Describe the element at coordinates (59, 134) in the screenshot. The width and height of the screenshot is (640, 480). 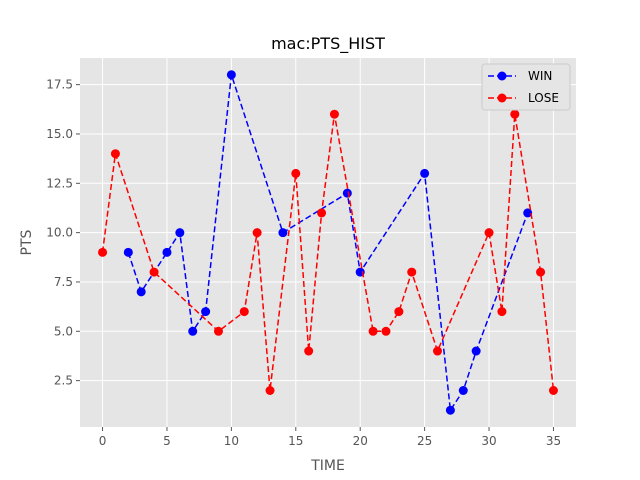
I see `y-tick-label: 15.0` at that location.